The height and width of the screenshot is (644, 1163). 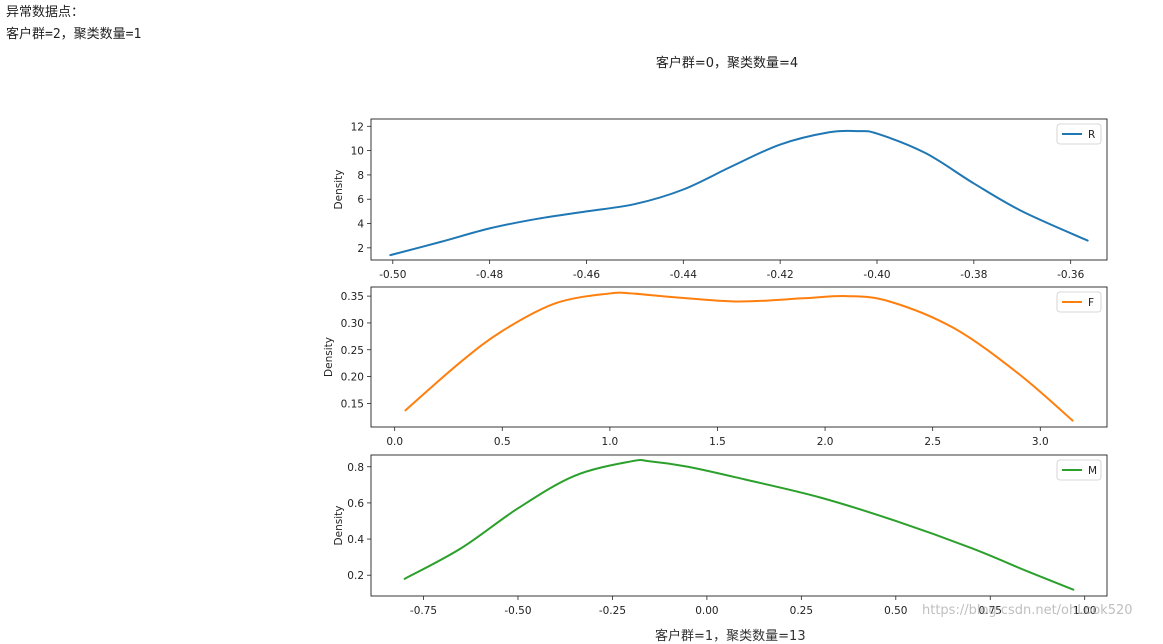 What do you see at coordinates (360, 225) in the screenshot?
I see `y-tick-label: 4` at bounding box center [360, 225].